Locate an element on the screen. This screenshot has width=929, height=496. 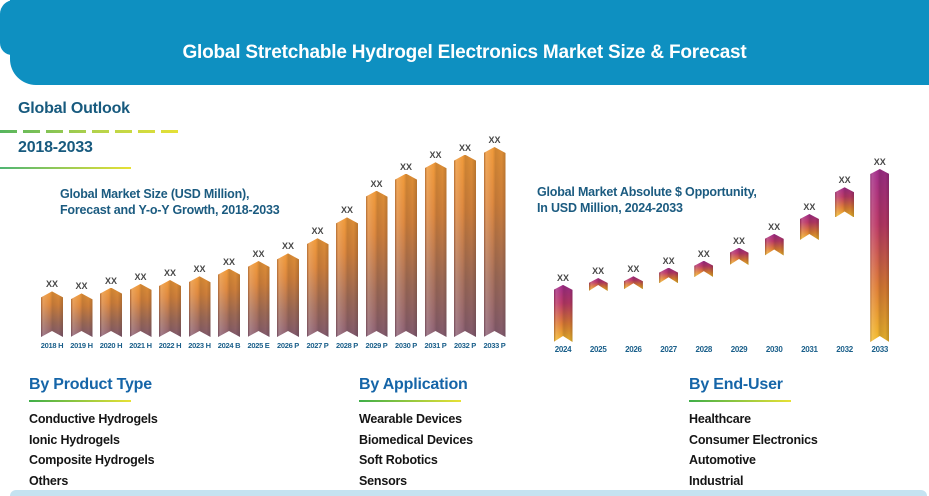
outlook-dashed-divider is located at coordinates (91, 131).